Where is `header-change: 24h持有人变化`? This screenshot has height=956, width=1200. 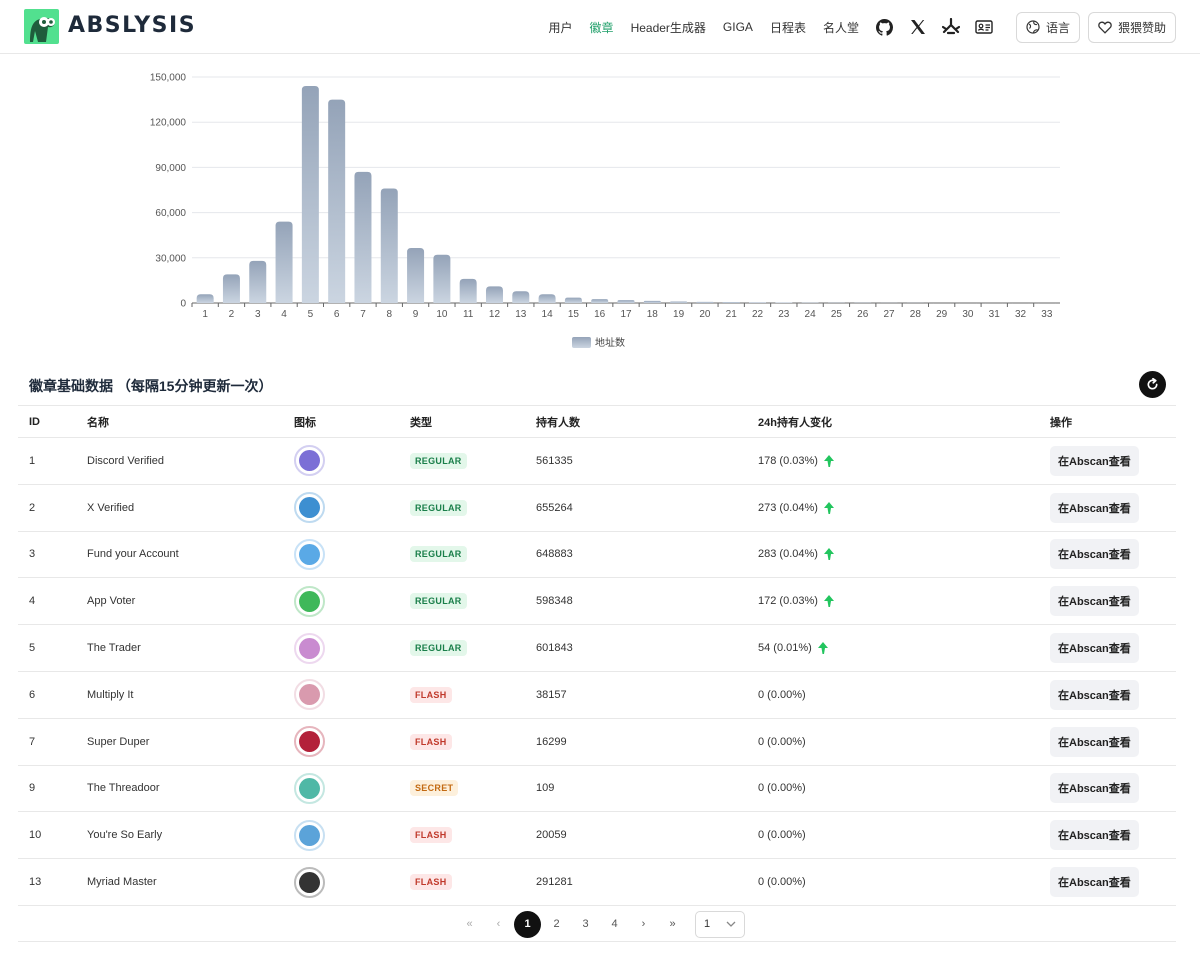 header-change: 24h持有人变化 is located at coordinates (795, 422).